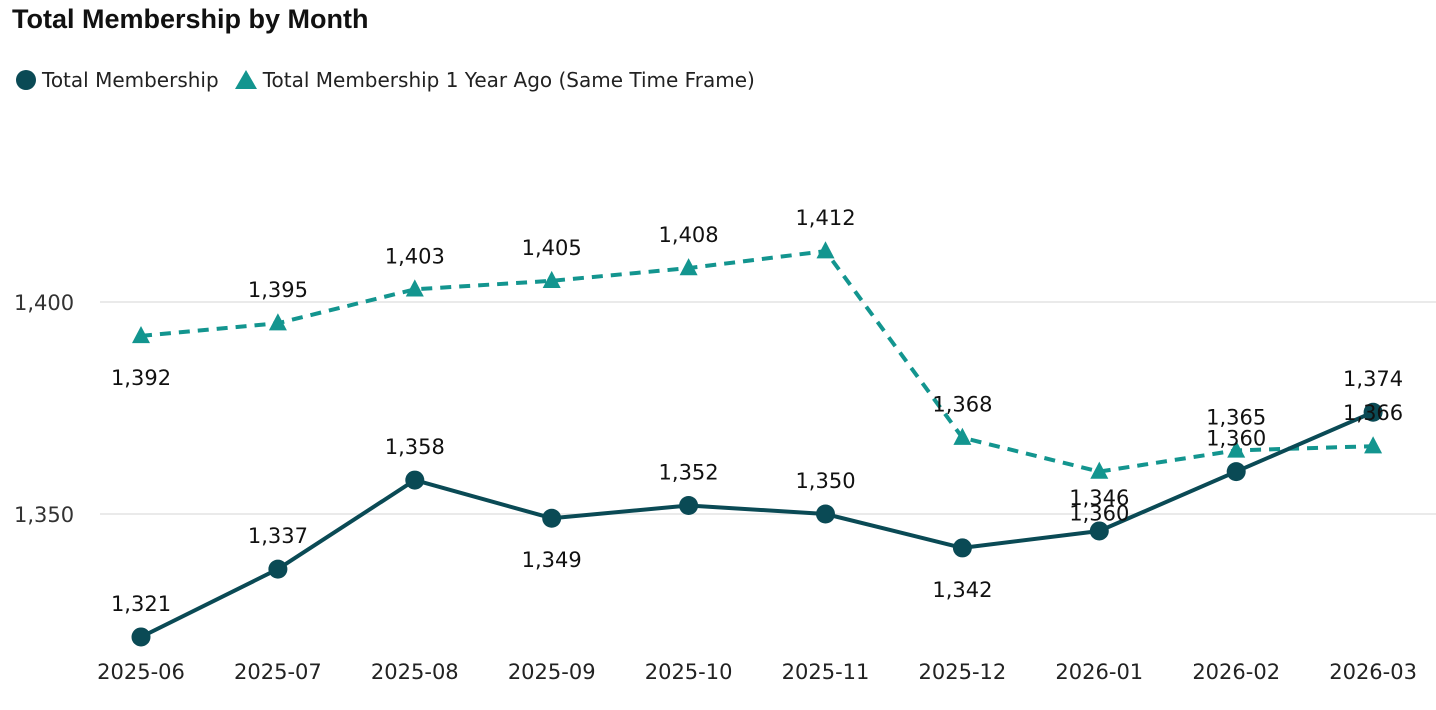  What do you see at coordinates (415, 447) in the screenshot?
I see `data-label-total-membership: 1,358` at bounding box center [415, 447].